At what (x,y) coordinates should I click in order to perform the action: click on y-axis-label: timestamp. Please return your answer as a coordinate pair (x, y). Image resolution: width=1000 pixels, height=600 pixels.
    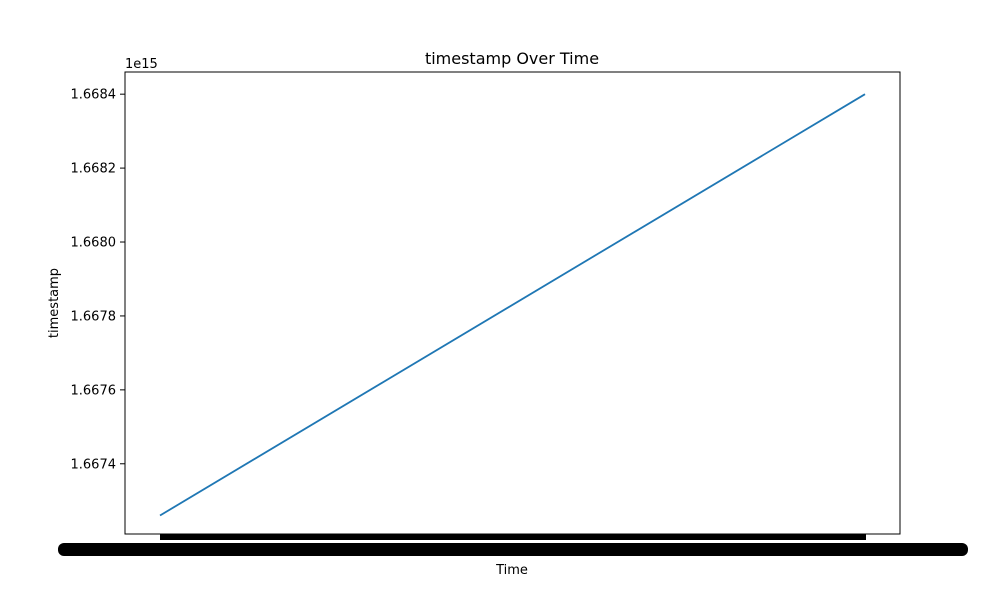
    Looking at the image, I should click on (54, 303).